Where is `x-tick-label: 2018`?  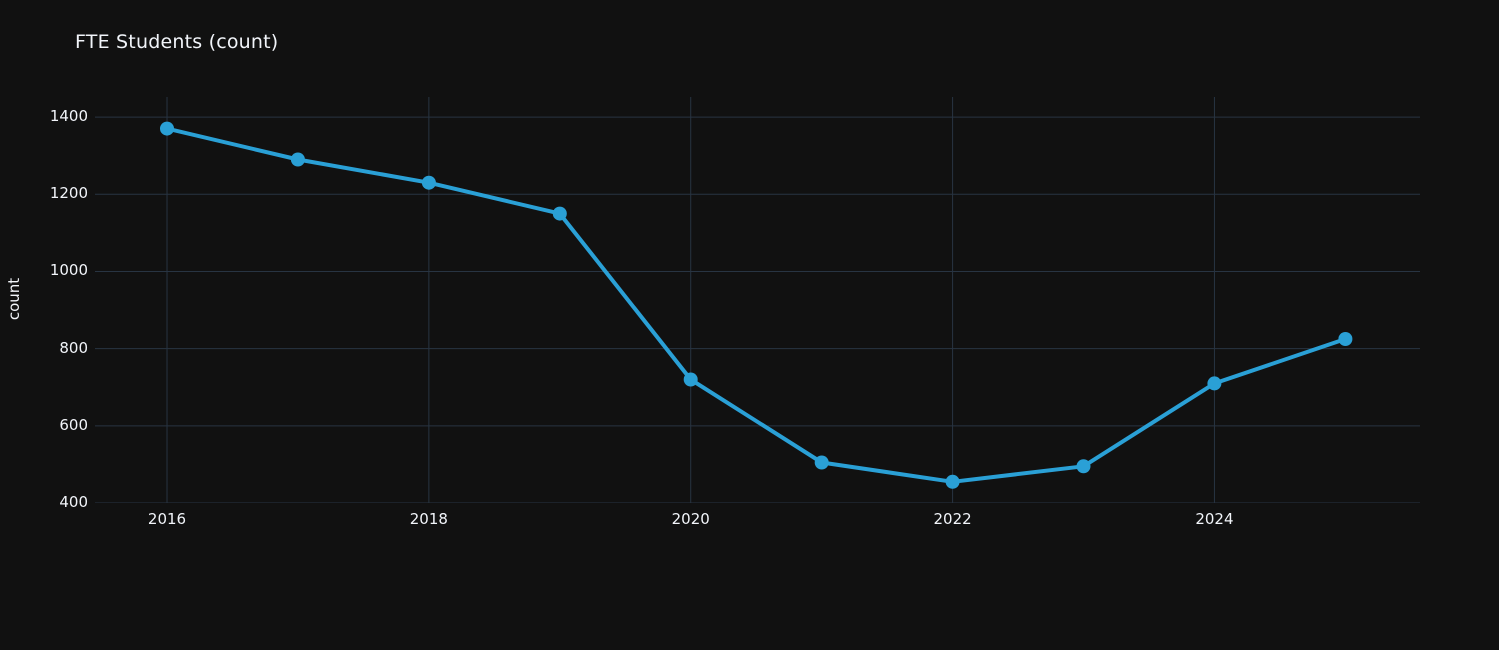 x-tick-label: 2018 is located at coordinates (428, 519).